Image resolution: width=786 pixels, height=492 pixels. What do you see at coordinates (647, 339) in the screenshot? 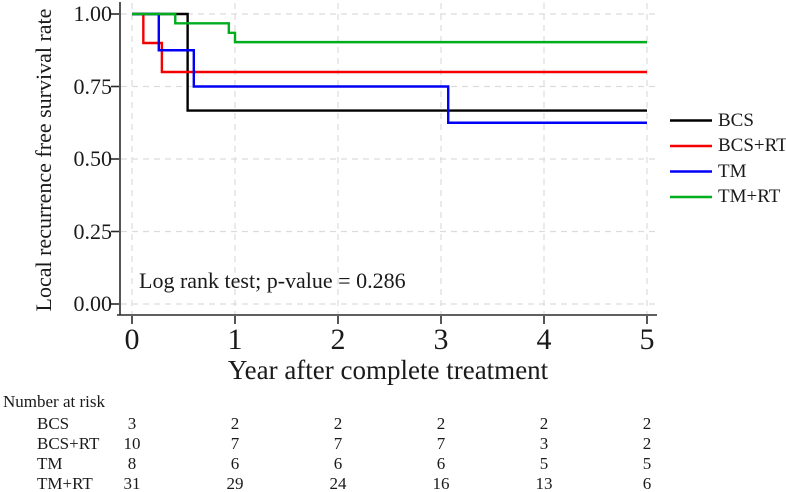
I see `x-tick-label: 5` at bounding box center [647, 339].